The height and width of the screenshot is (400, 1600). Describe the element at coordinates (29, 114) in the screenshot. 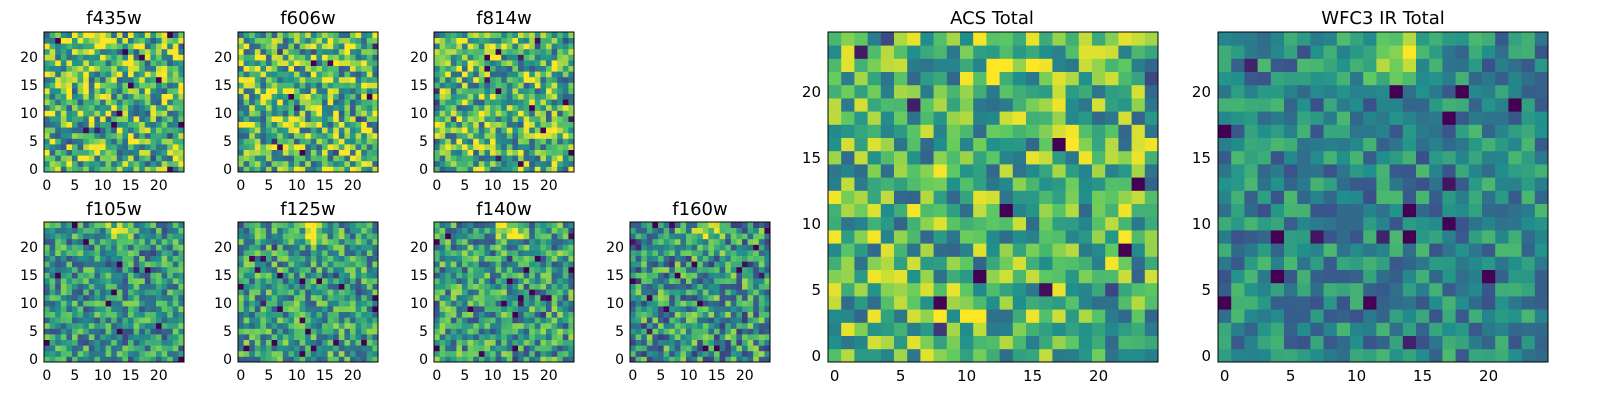

I see `y-ticks: 0 5 10 15 20` at that location.